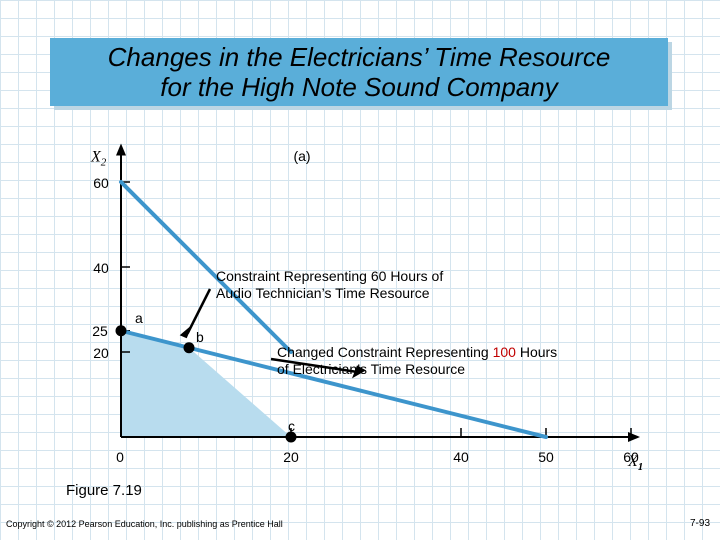  What do you see at coordinates (359, 372) in the screenshot?
I see `annotation-2-arrow-head` at bounding box center [359, 372].